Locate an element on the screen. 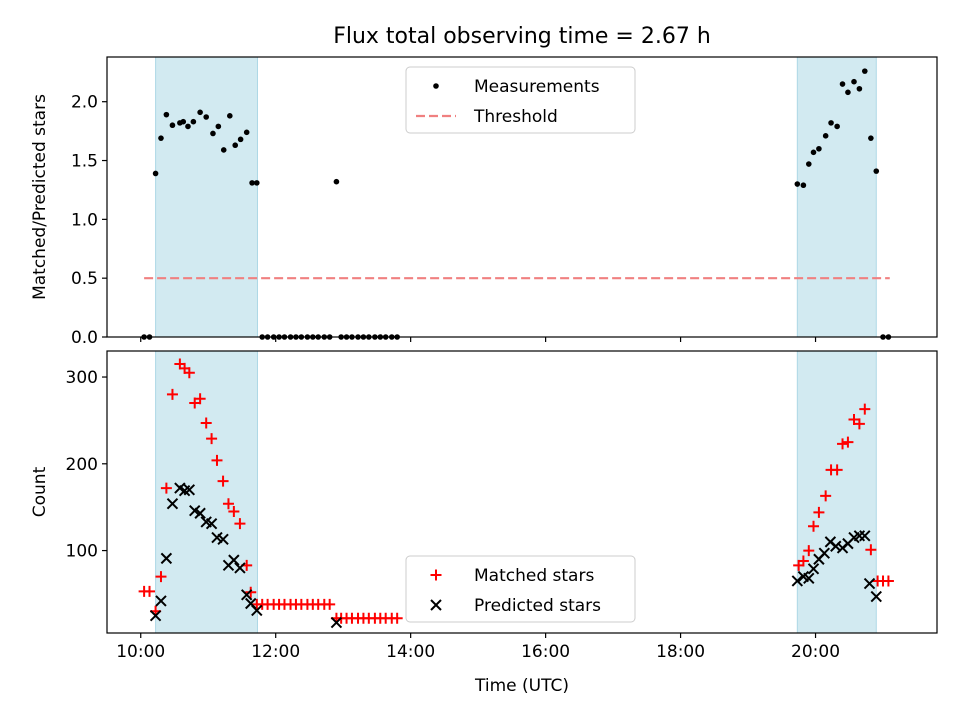 This screenshot has height=720, width=960. legend-label: Matched stars is located at coordinates (534, 576).